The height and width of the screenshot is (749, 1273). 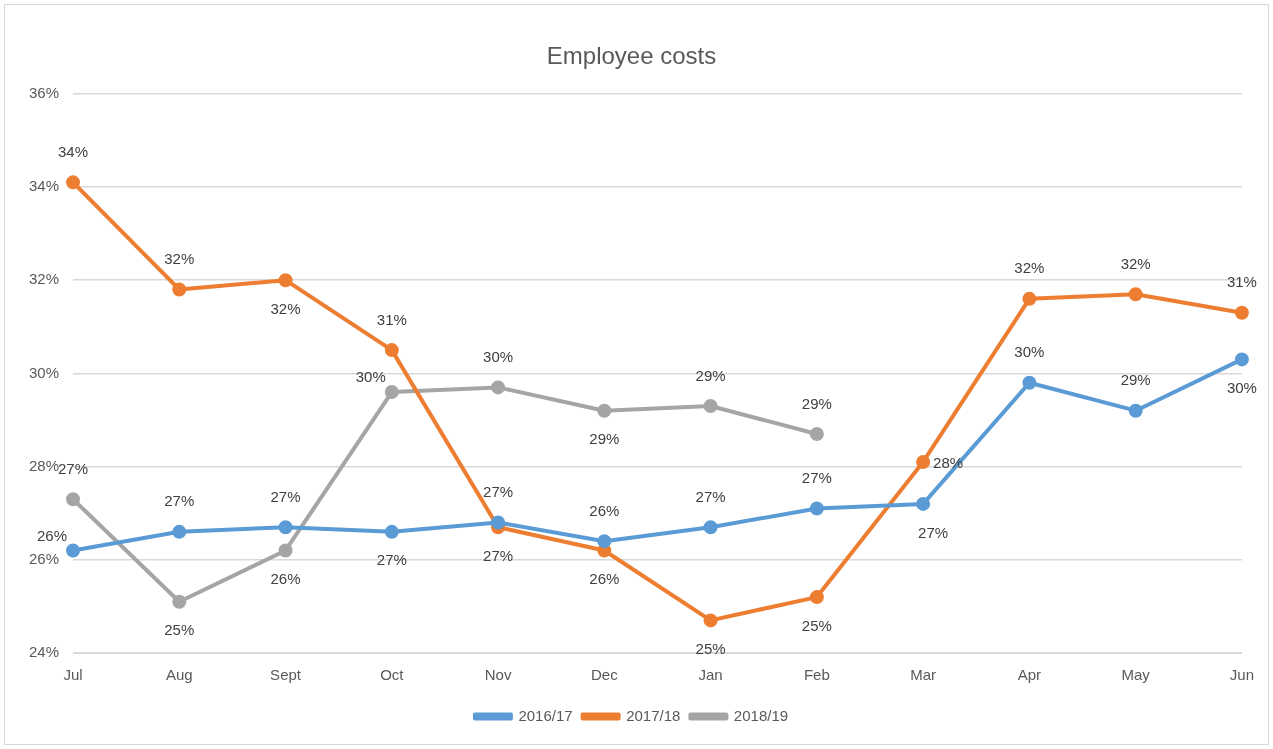 I want to click on x-tick-label: Jan, so click(x=710, y=675).